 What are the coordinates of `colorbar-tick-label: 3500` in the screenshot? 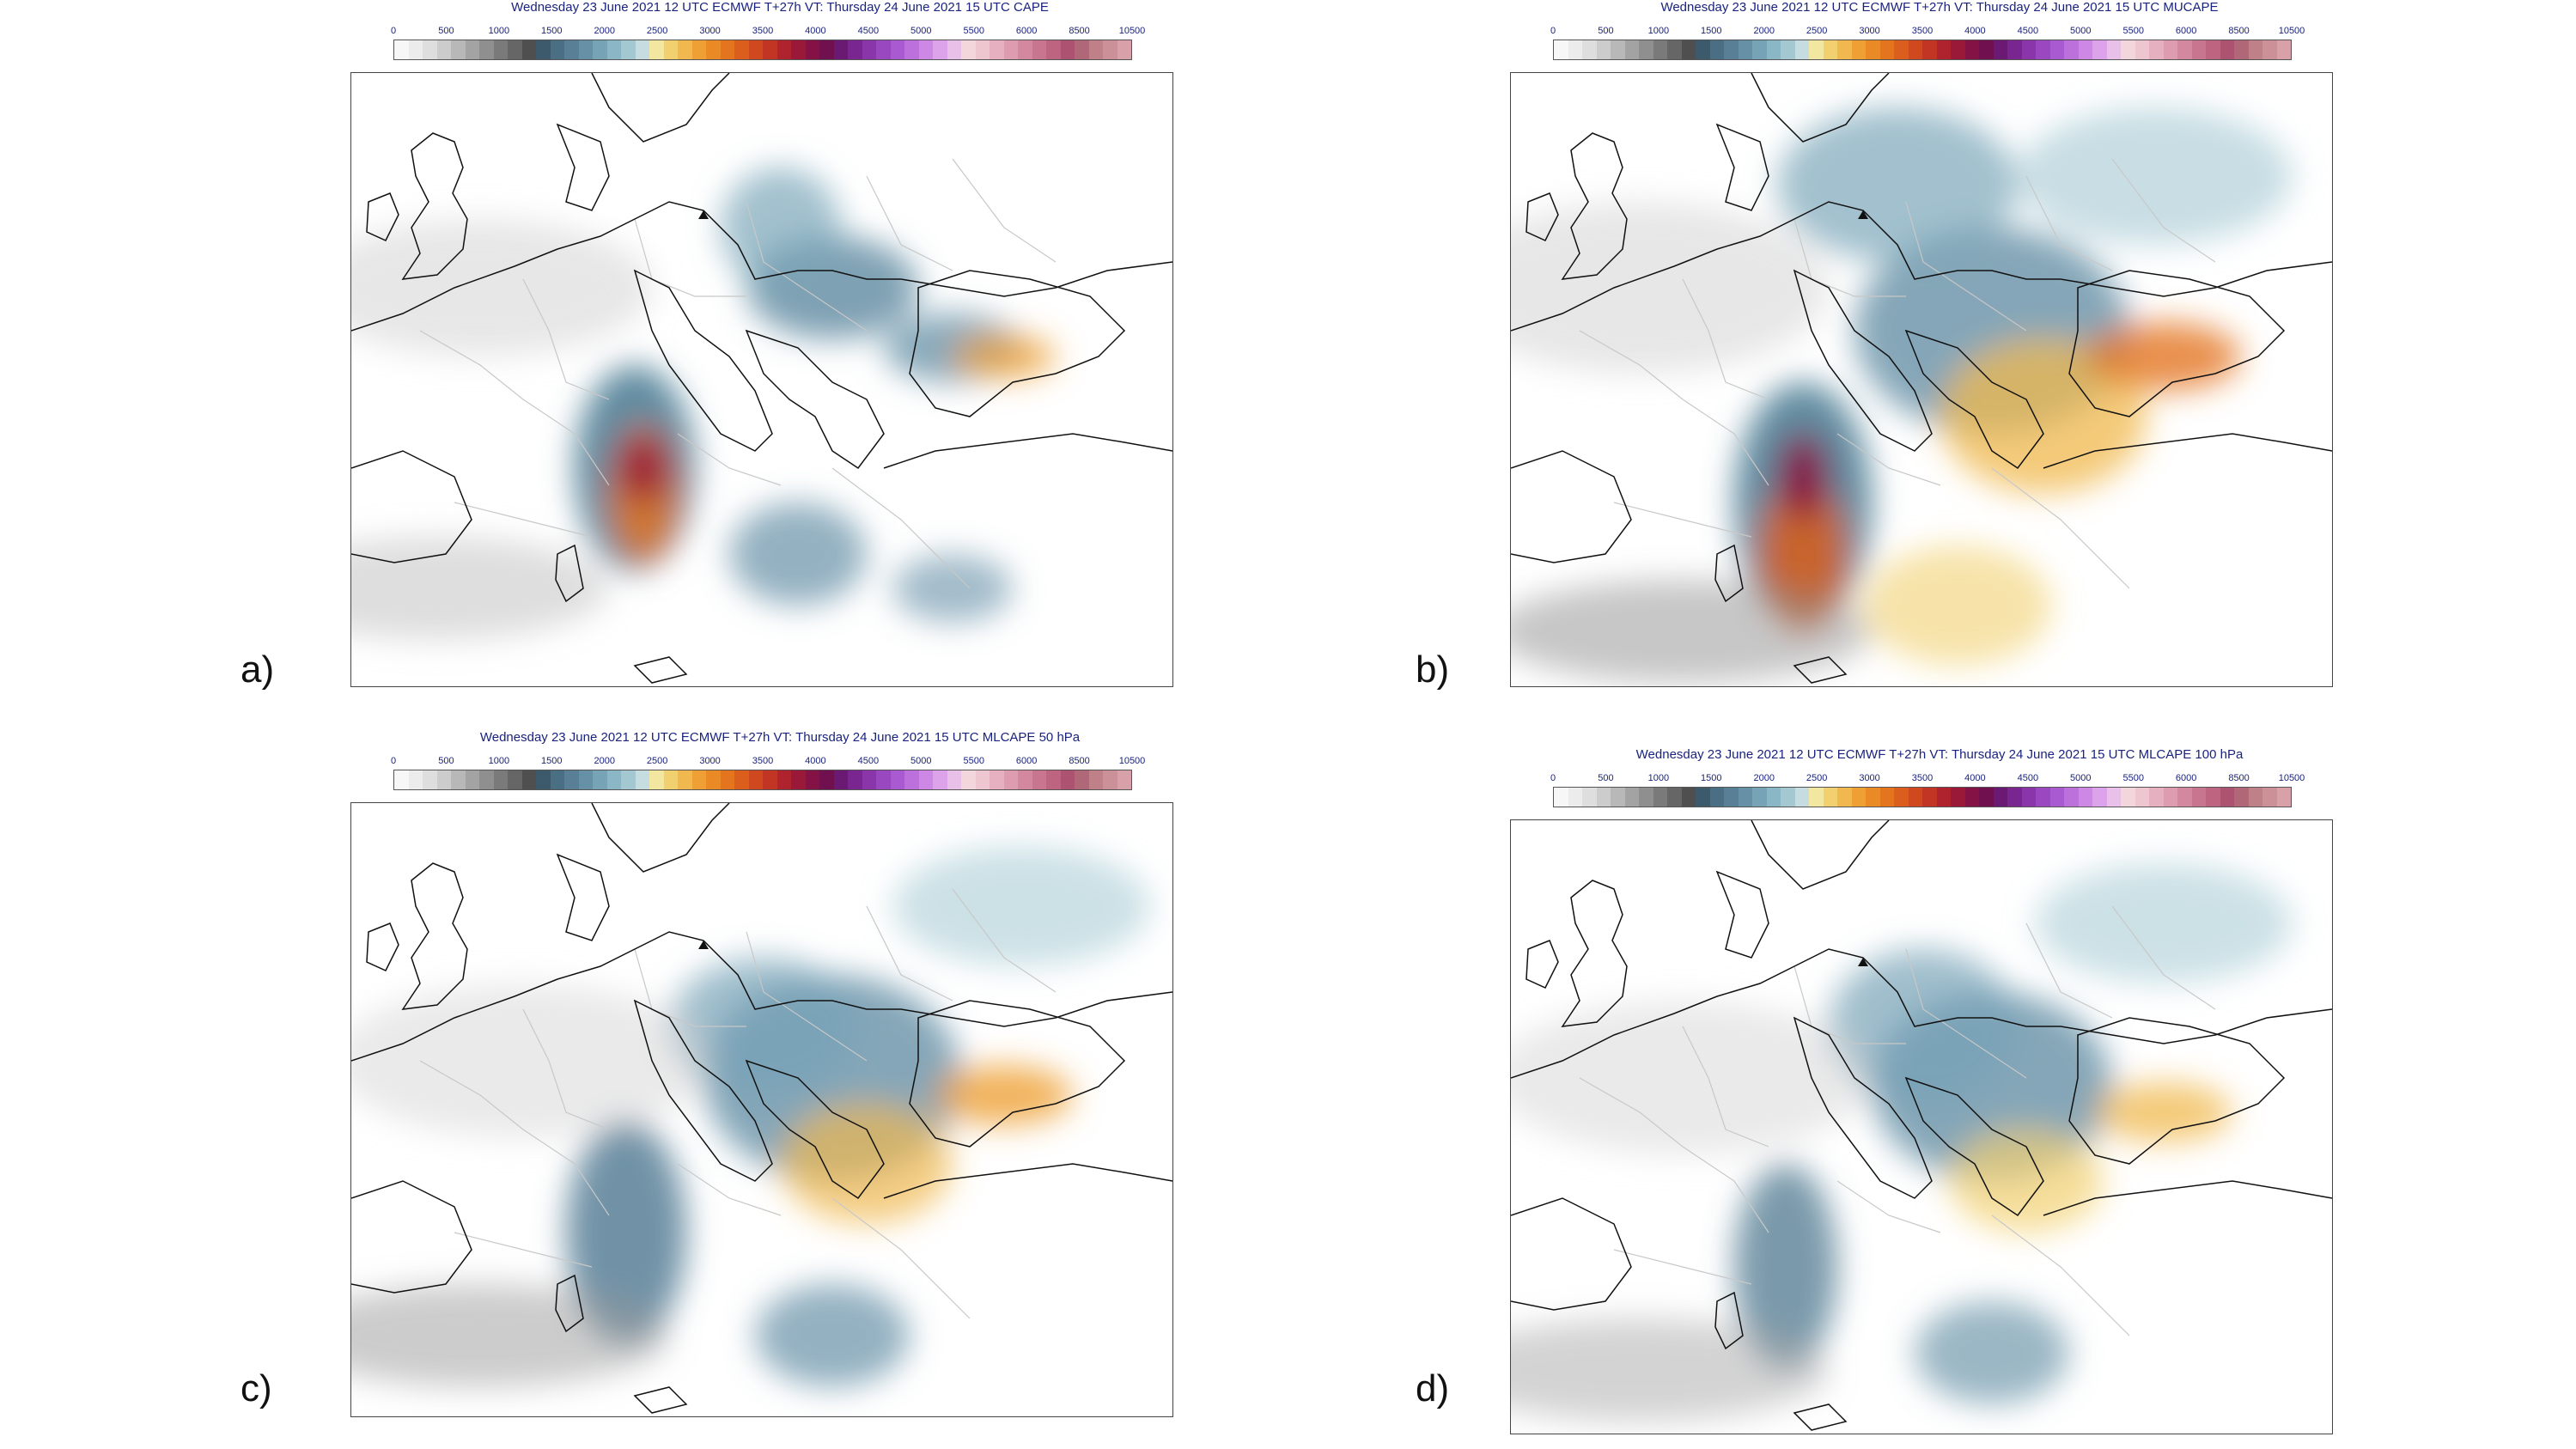 It's located at (763, 31).